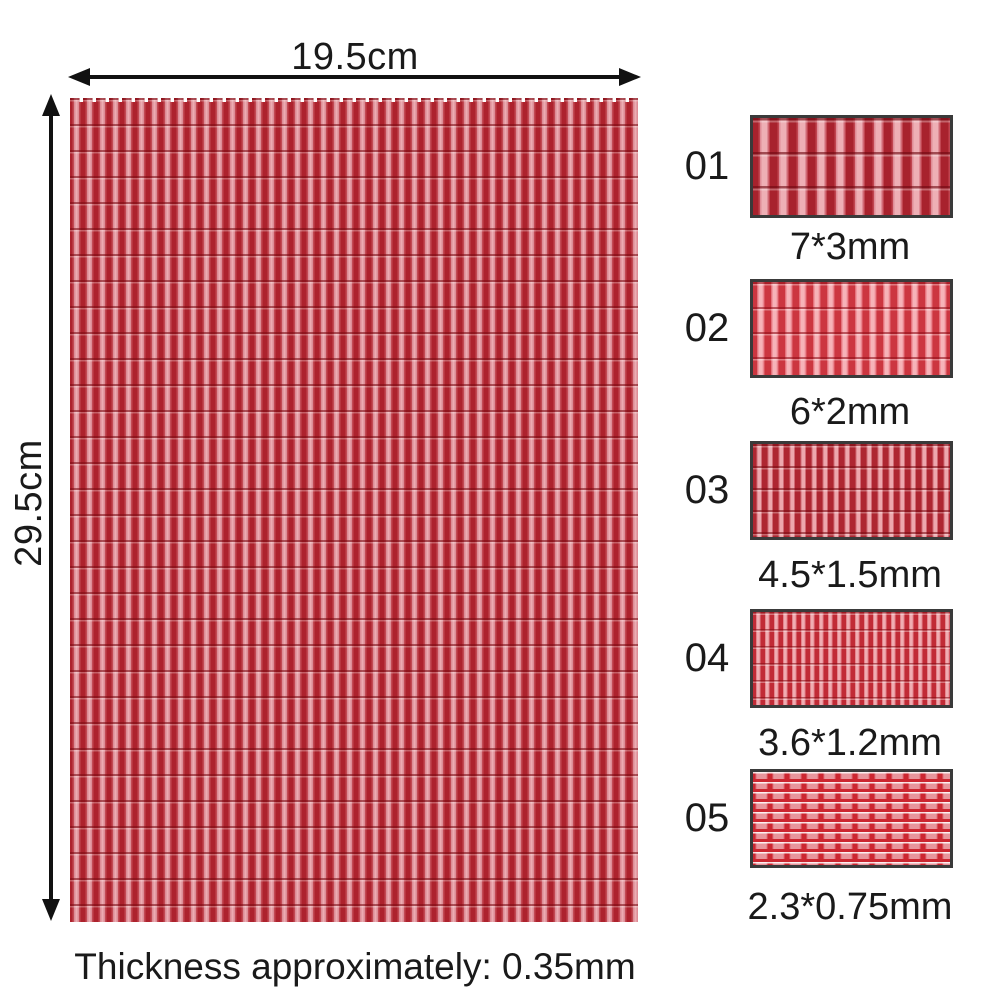 Image resolution: width=1000 pixels, height=1000 pixels. I want to click on variant-size-02: 6*2mm, so click(850, 412).